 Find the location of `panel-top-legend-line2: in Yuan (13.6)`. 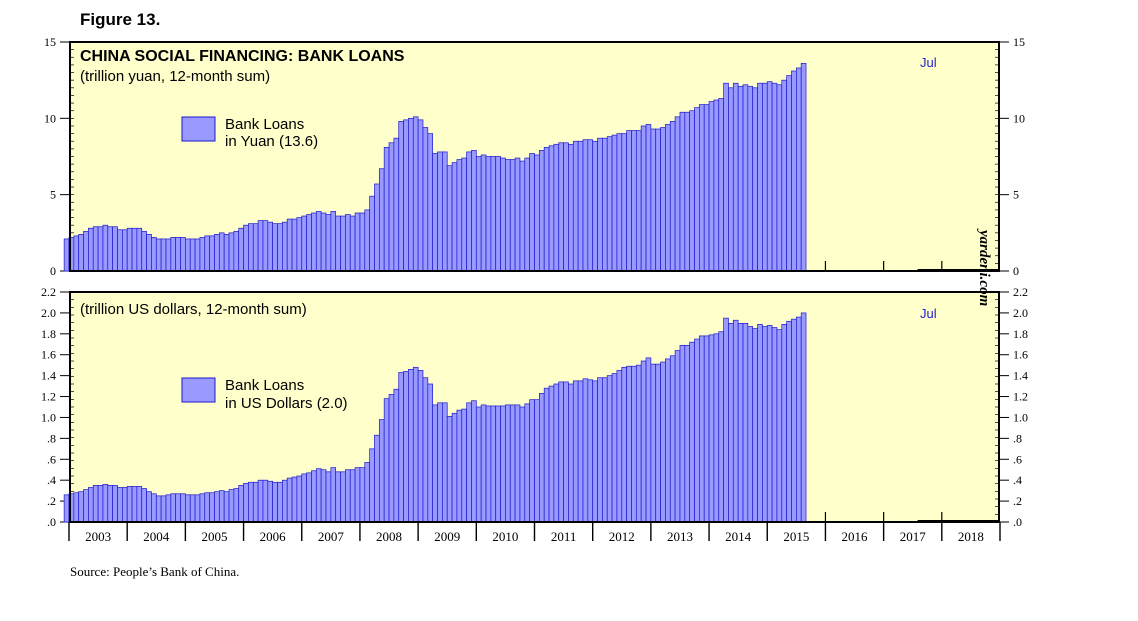

panel-top-legend-line2: in Yuan (13.6) is located at coordinates (271, 141).